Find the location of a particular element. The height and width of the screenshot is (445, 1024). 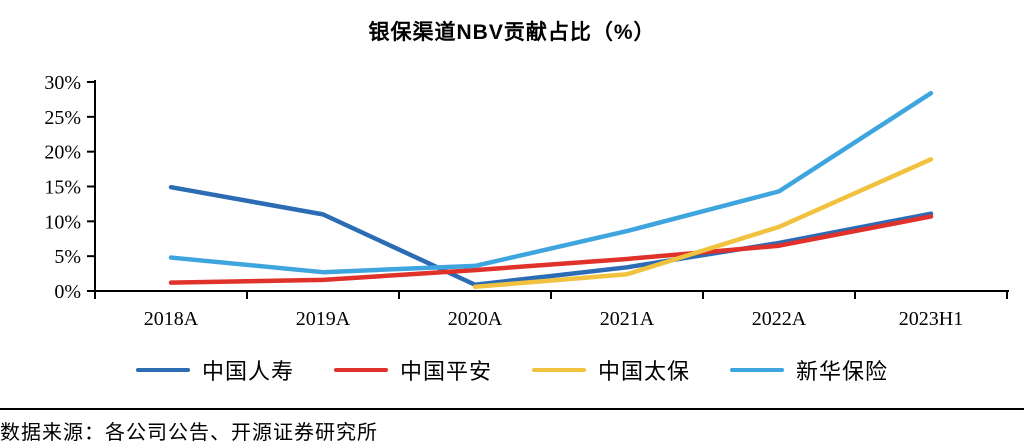

y-tick-label: 0% is located at coordinates (67, 292).